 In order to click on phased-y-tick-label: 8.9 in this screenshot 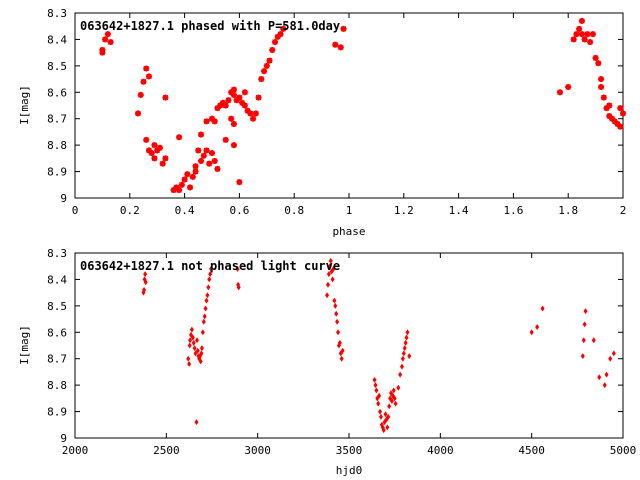, I will do `click(57, 172)`.